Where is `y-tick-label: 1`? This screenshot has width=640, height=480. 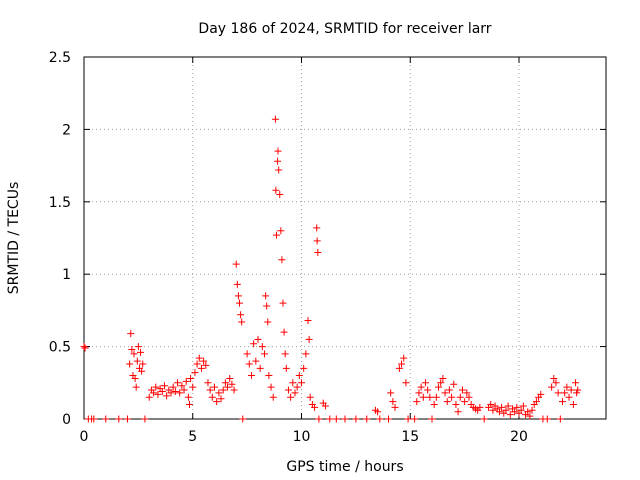
y-tick-label: 1 is located at coordinates (66, 275).